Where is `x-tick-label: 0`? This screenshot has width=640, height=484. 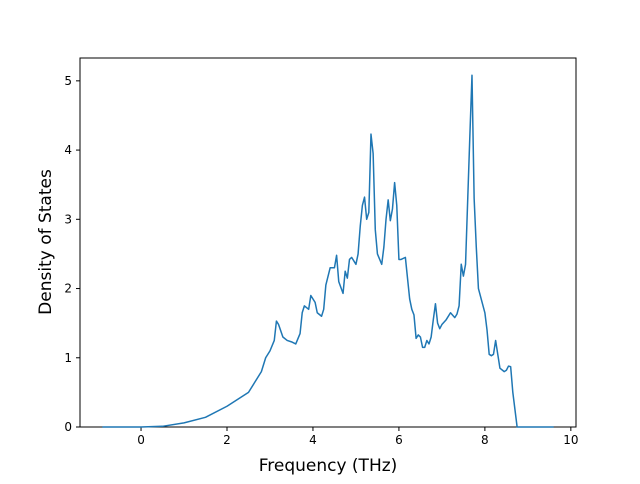
x-tick-label: 0 is located at coordinates (141, 440).